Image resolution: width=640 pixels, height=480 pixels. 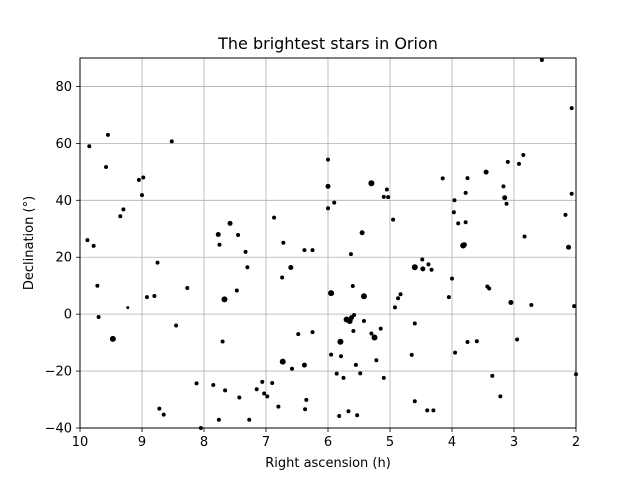 What do you see at coordinates (327, 43) in the screenshot?
I see `chart-title: The brightest stars in Orion` at bounding box center [327, 43].